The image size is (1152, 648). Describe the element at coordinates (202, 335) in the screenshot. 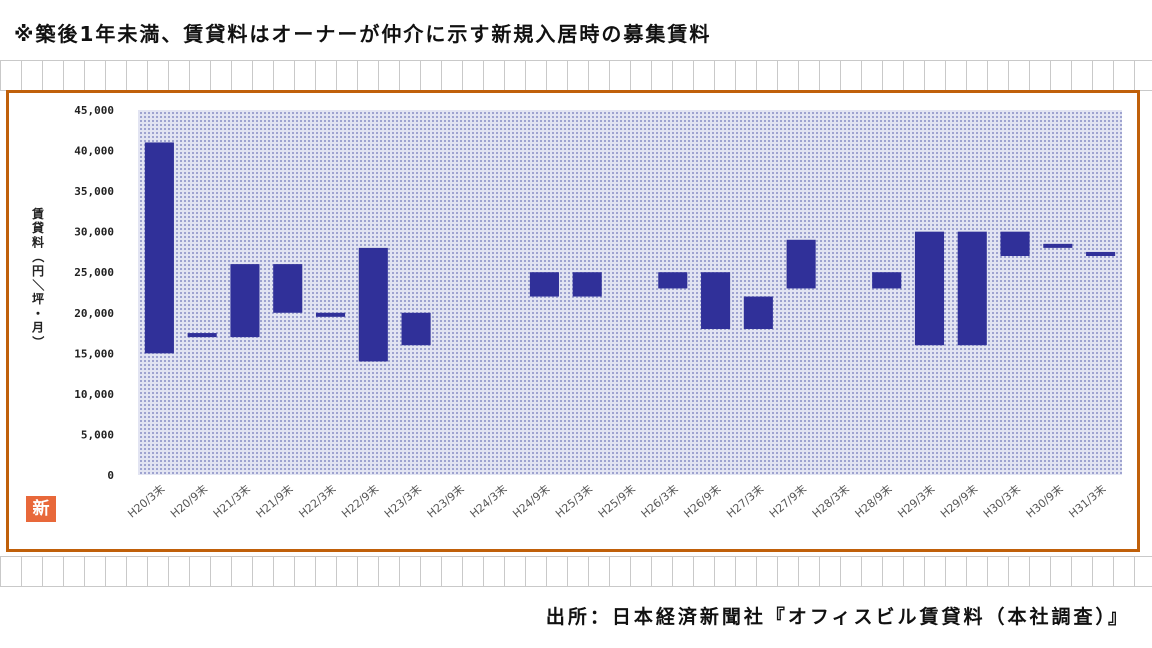

I see `bar-H20/9末` at that location.